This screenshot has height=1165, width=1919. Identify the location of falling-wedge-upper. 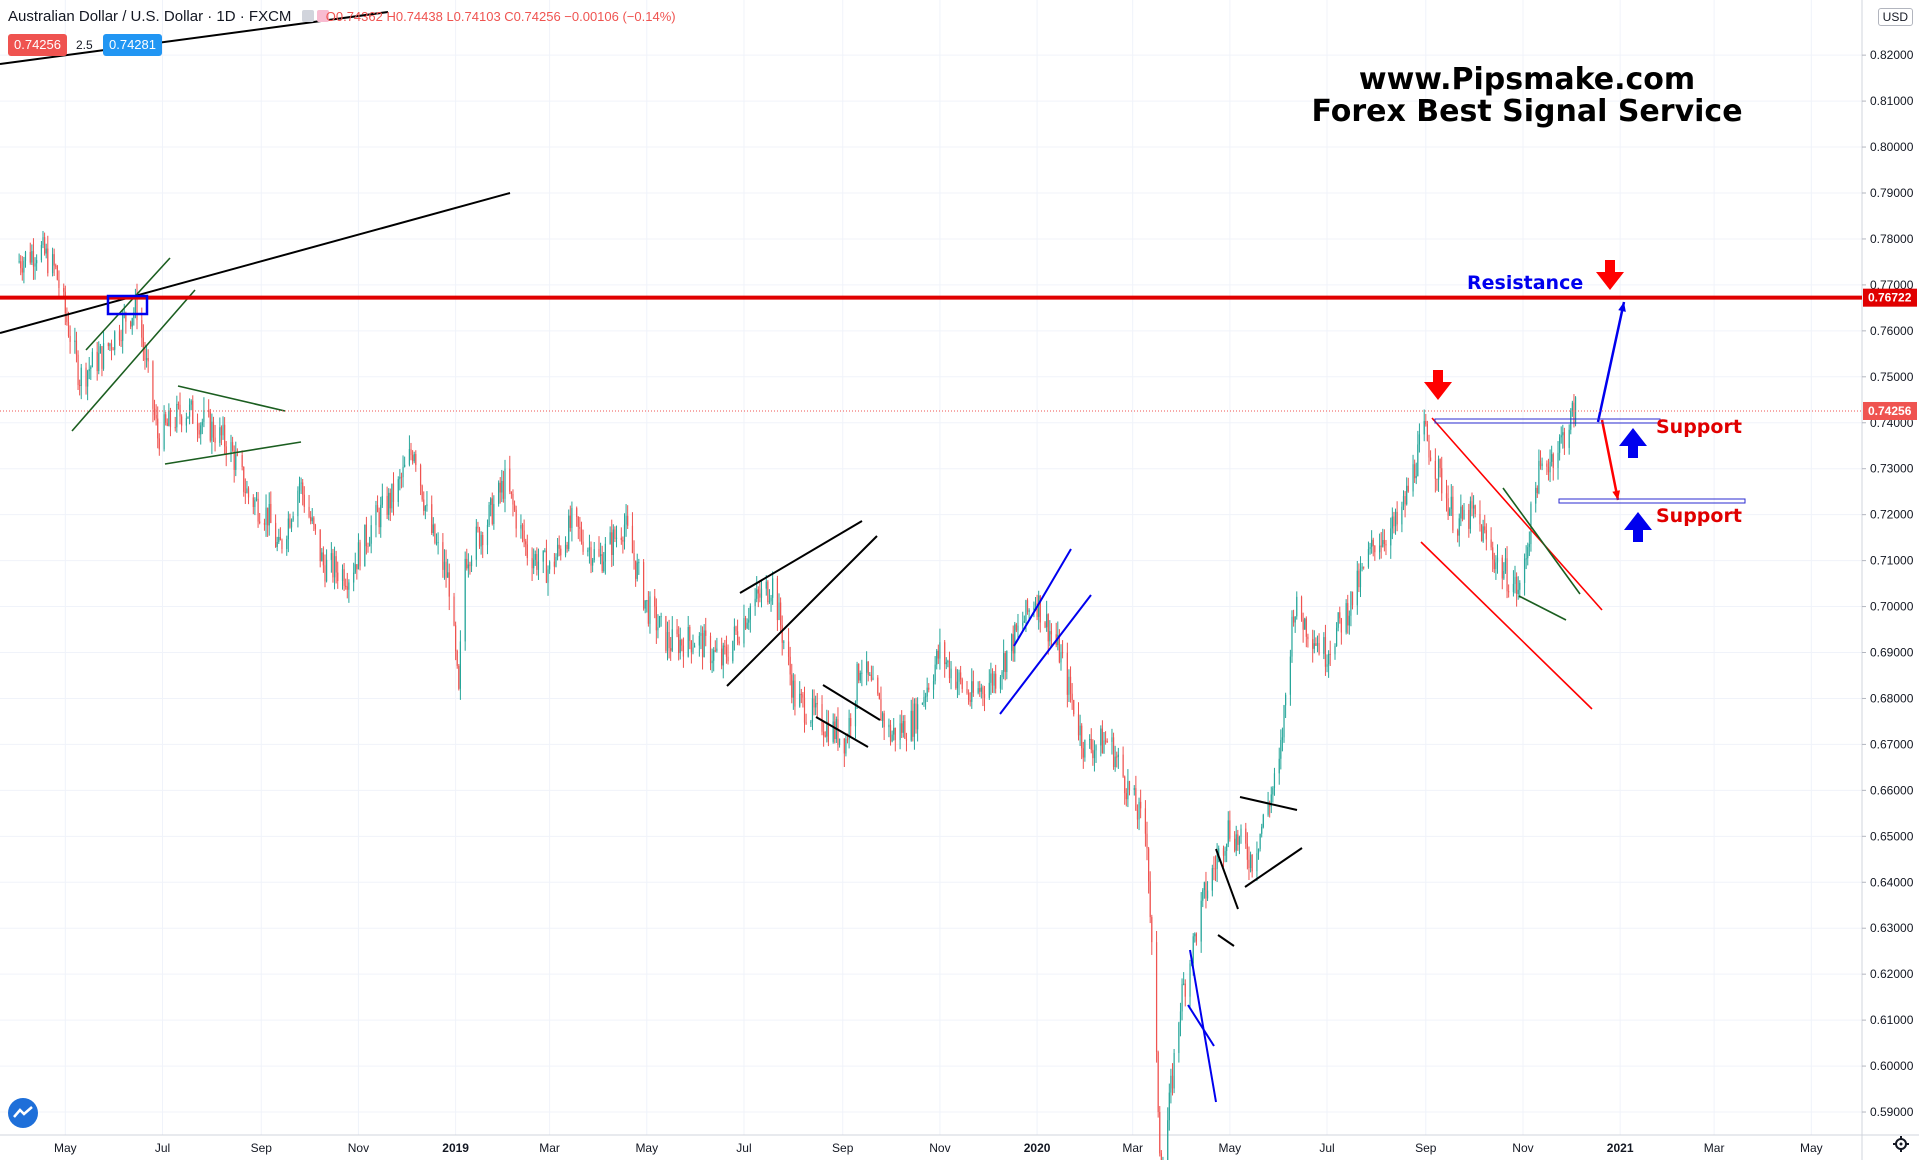
(1517, 514).